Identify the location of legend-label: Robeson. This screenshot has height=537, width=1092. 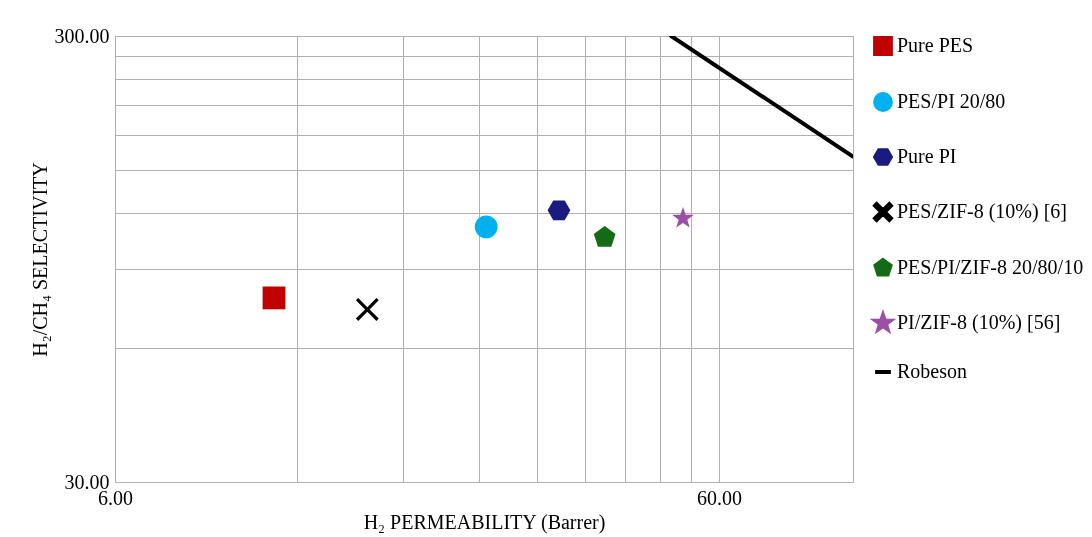
(932, 371).